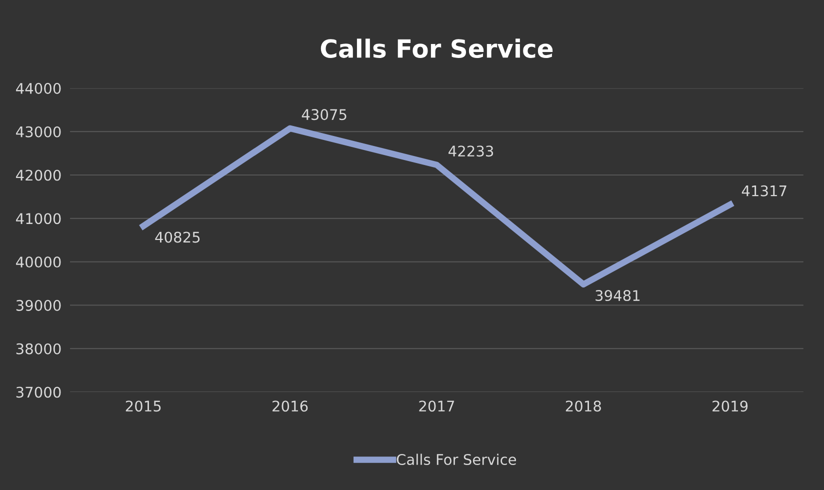  What do you see at coordinates (436, 406) in the screenshot?
I see `x-tick-label: 2017` at bounding box center [436, 406].